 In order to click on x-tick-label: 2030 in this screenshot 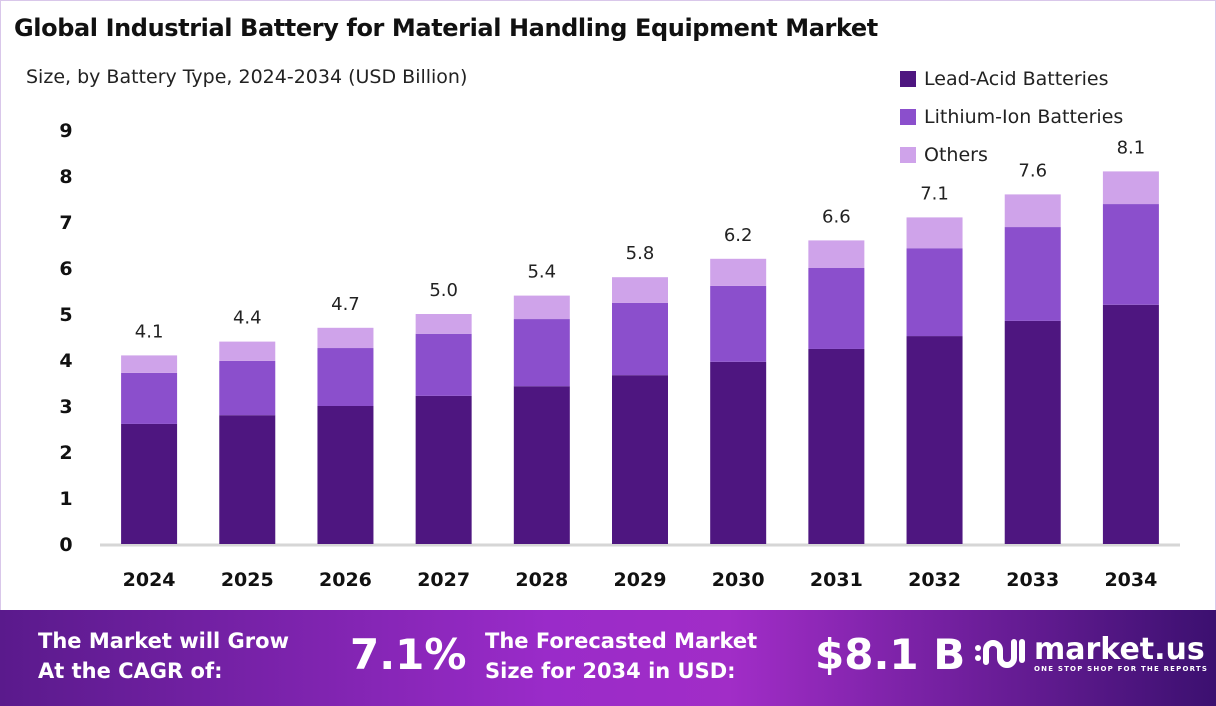, I will do `click(738, 580)`.